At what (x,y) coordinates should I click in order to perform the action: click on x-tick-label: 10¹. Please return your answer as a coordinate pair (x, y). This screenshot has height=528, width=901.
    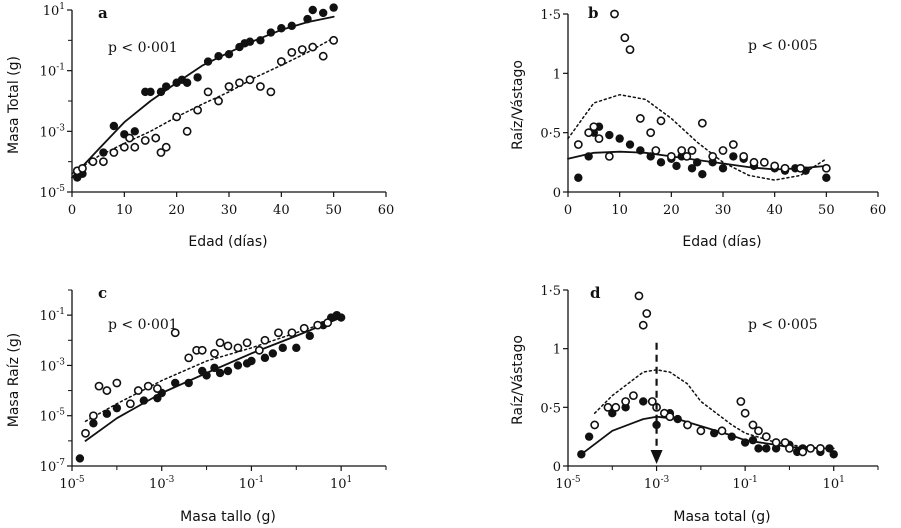
    Looking at the image, I should click on (341, 483).